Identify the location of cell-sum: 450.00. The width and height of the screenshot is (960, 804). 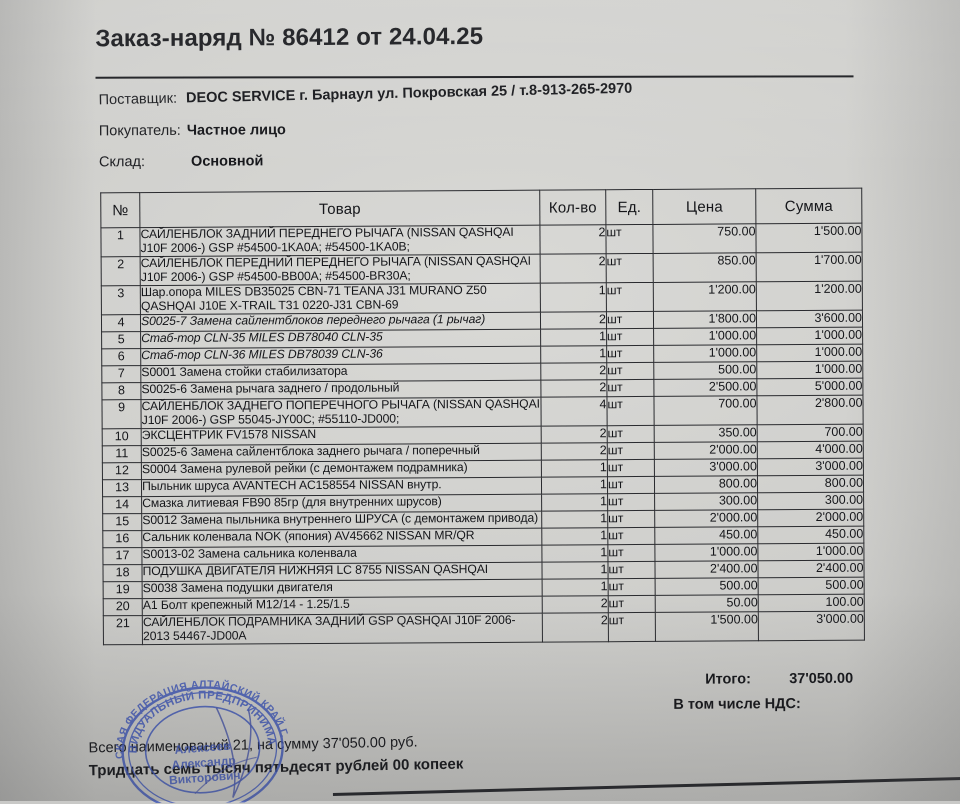
(810, 535).